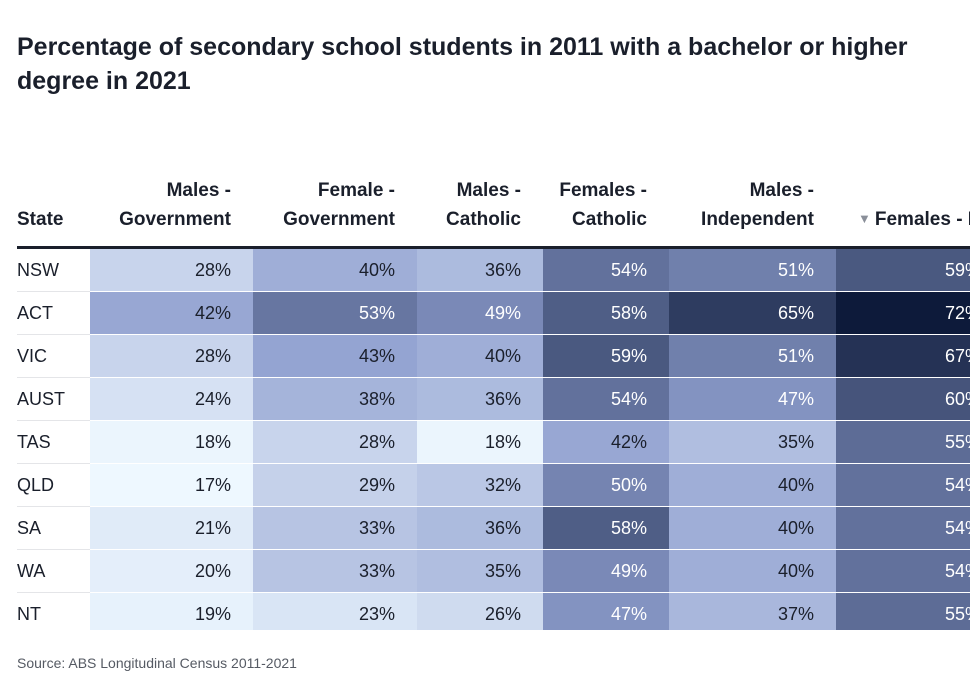 The image size is (970, 685). What do you see at coordinates (335, 611) in the screenshot?
I see `cell-female-government: 23%` at bounding box center [335, 611].